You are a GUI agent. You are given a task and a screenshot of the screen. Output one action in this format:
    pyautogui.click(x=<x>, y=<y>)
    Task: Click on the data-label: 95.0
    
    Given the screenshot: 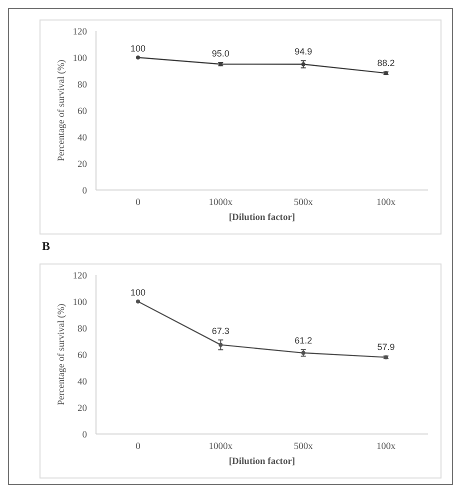 What is the action you would take?
    pyautogui.click(x=221, y=53)
    